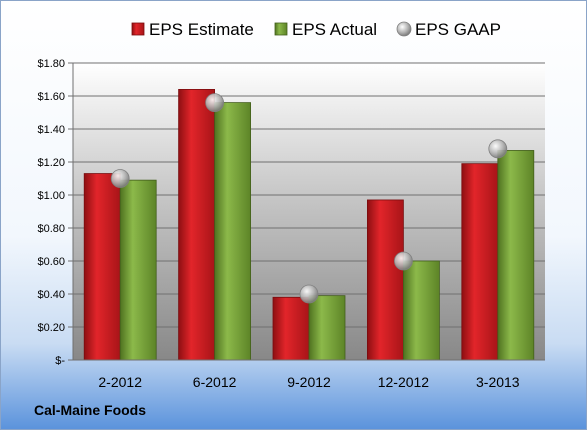  I want to click on x-category-label: 6-2012, so click(215, 382).